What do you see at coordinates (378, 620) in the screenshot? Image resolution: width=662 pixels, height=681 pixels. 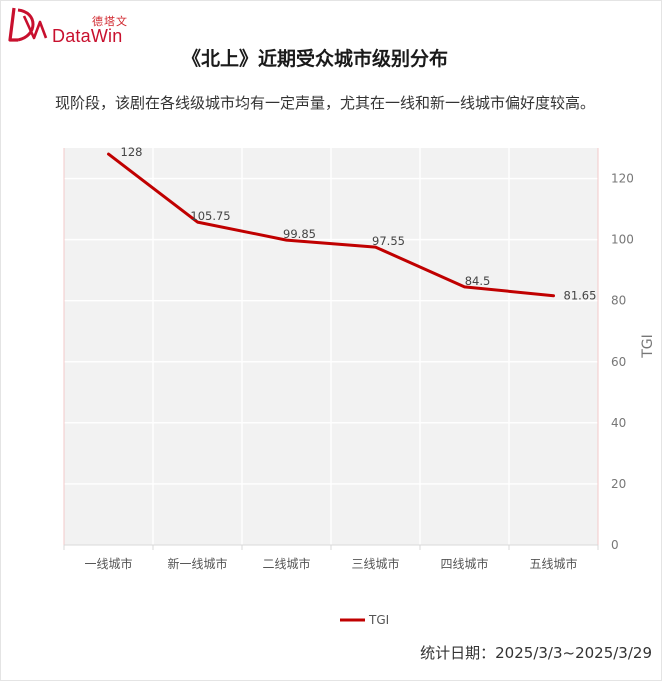 I see `legend-label-tgi: TGI` at bounding box center [378, 620].